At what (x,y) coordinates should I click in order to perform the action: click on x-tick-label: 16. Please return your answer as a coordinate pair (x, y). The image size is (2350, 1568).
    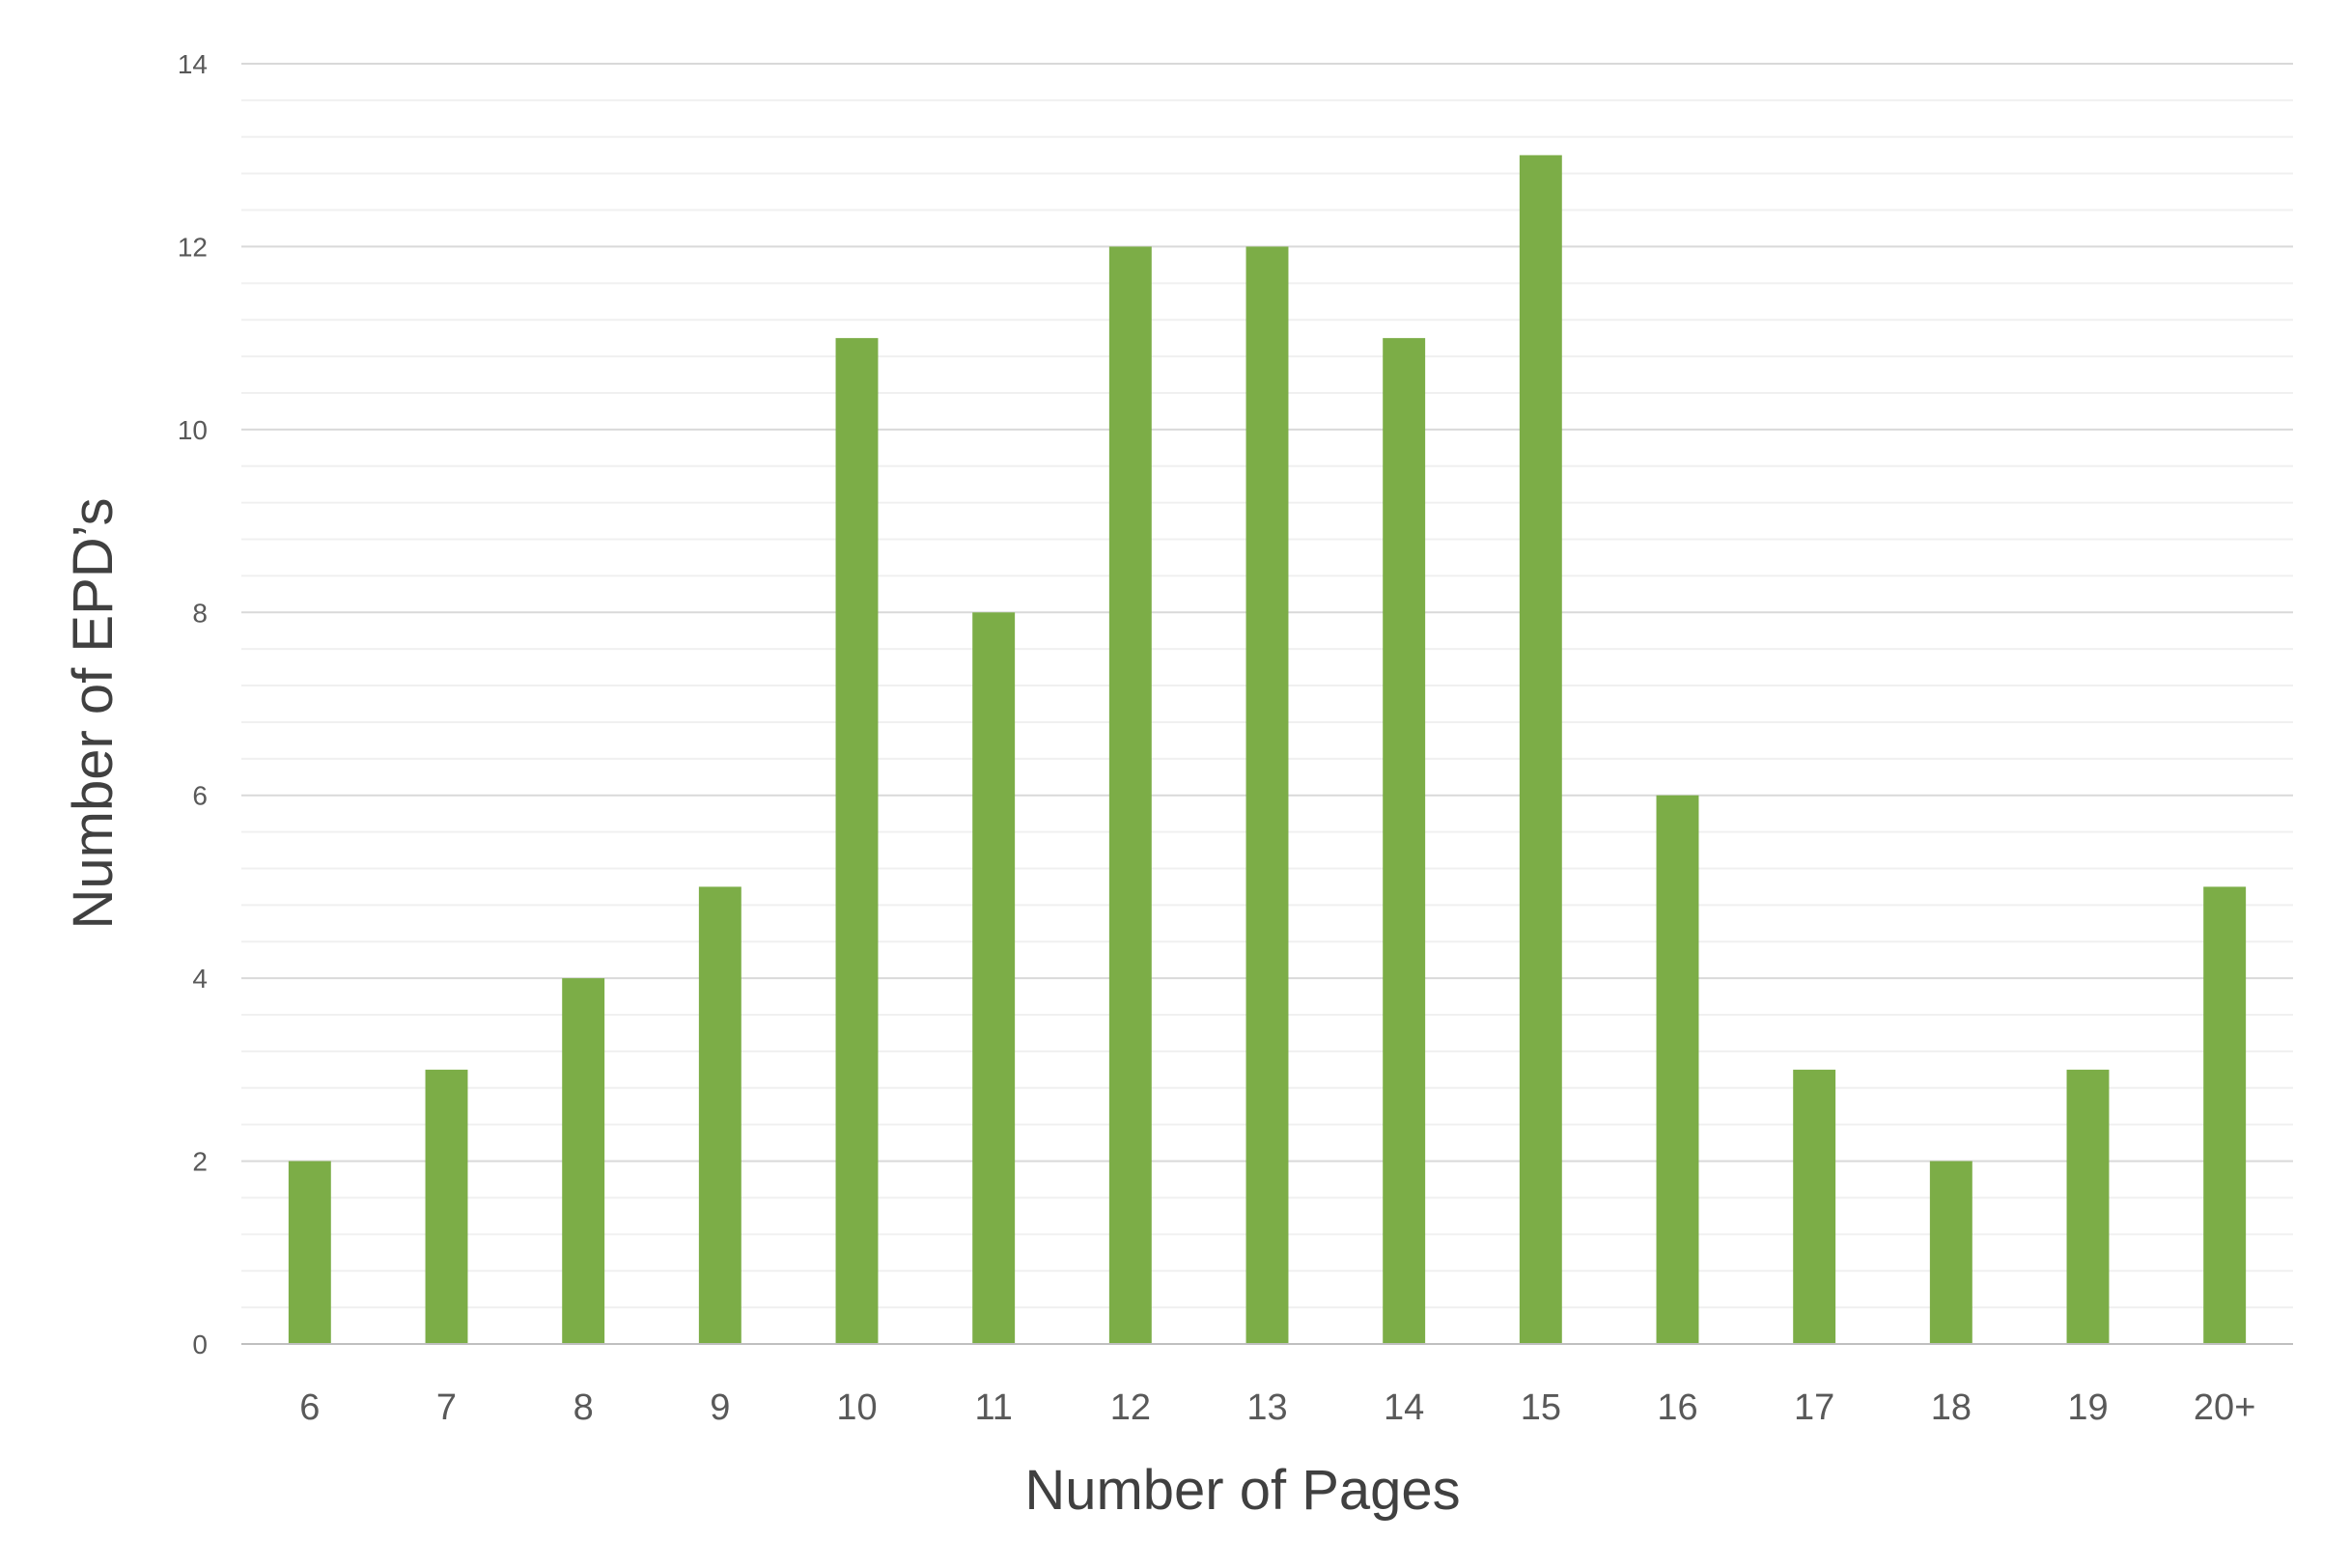
    Looking at the image, I should click on (1677, 1408).